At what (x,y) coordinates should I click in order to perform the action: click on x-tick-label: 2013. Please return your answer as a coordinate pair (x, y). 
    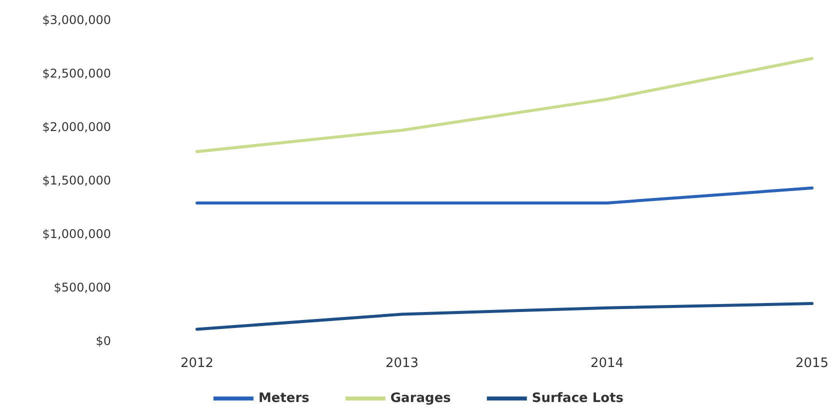
    Looking at the image, I should click on (402, 363).